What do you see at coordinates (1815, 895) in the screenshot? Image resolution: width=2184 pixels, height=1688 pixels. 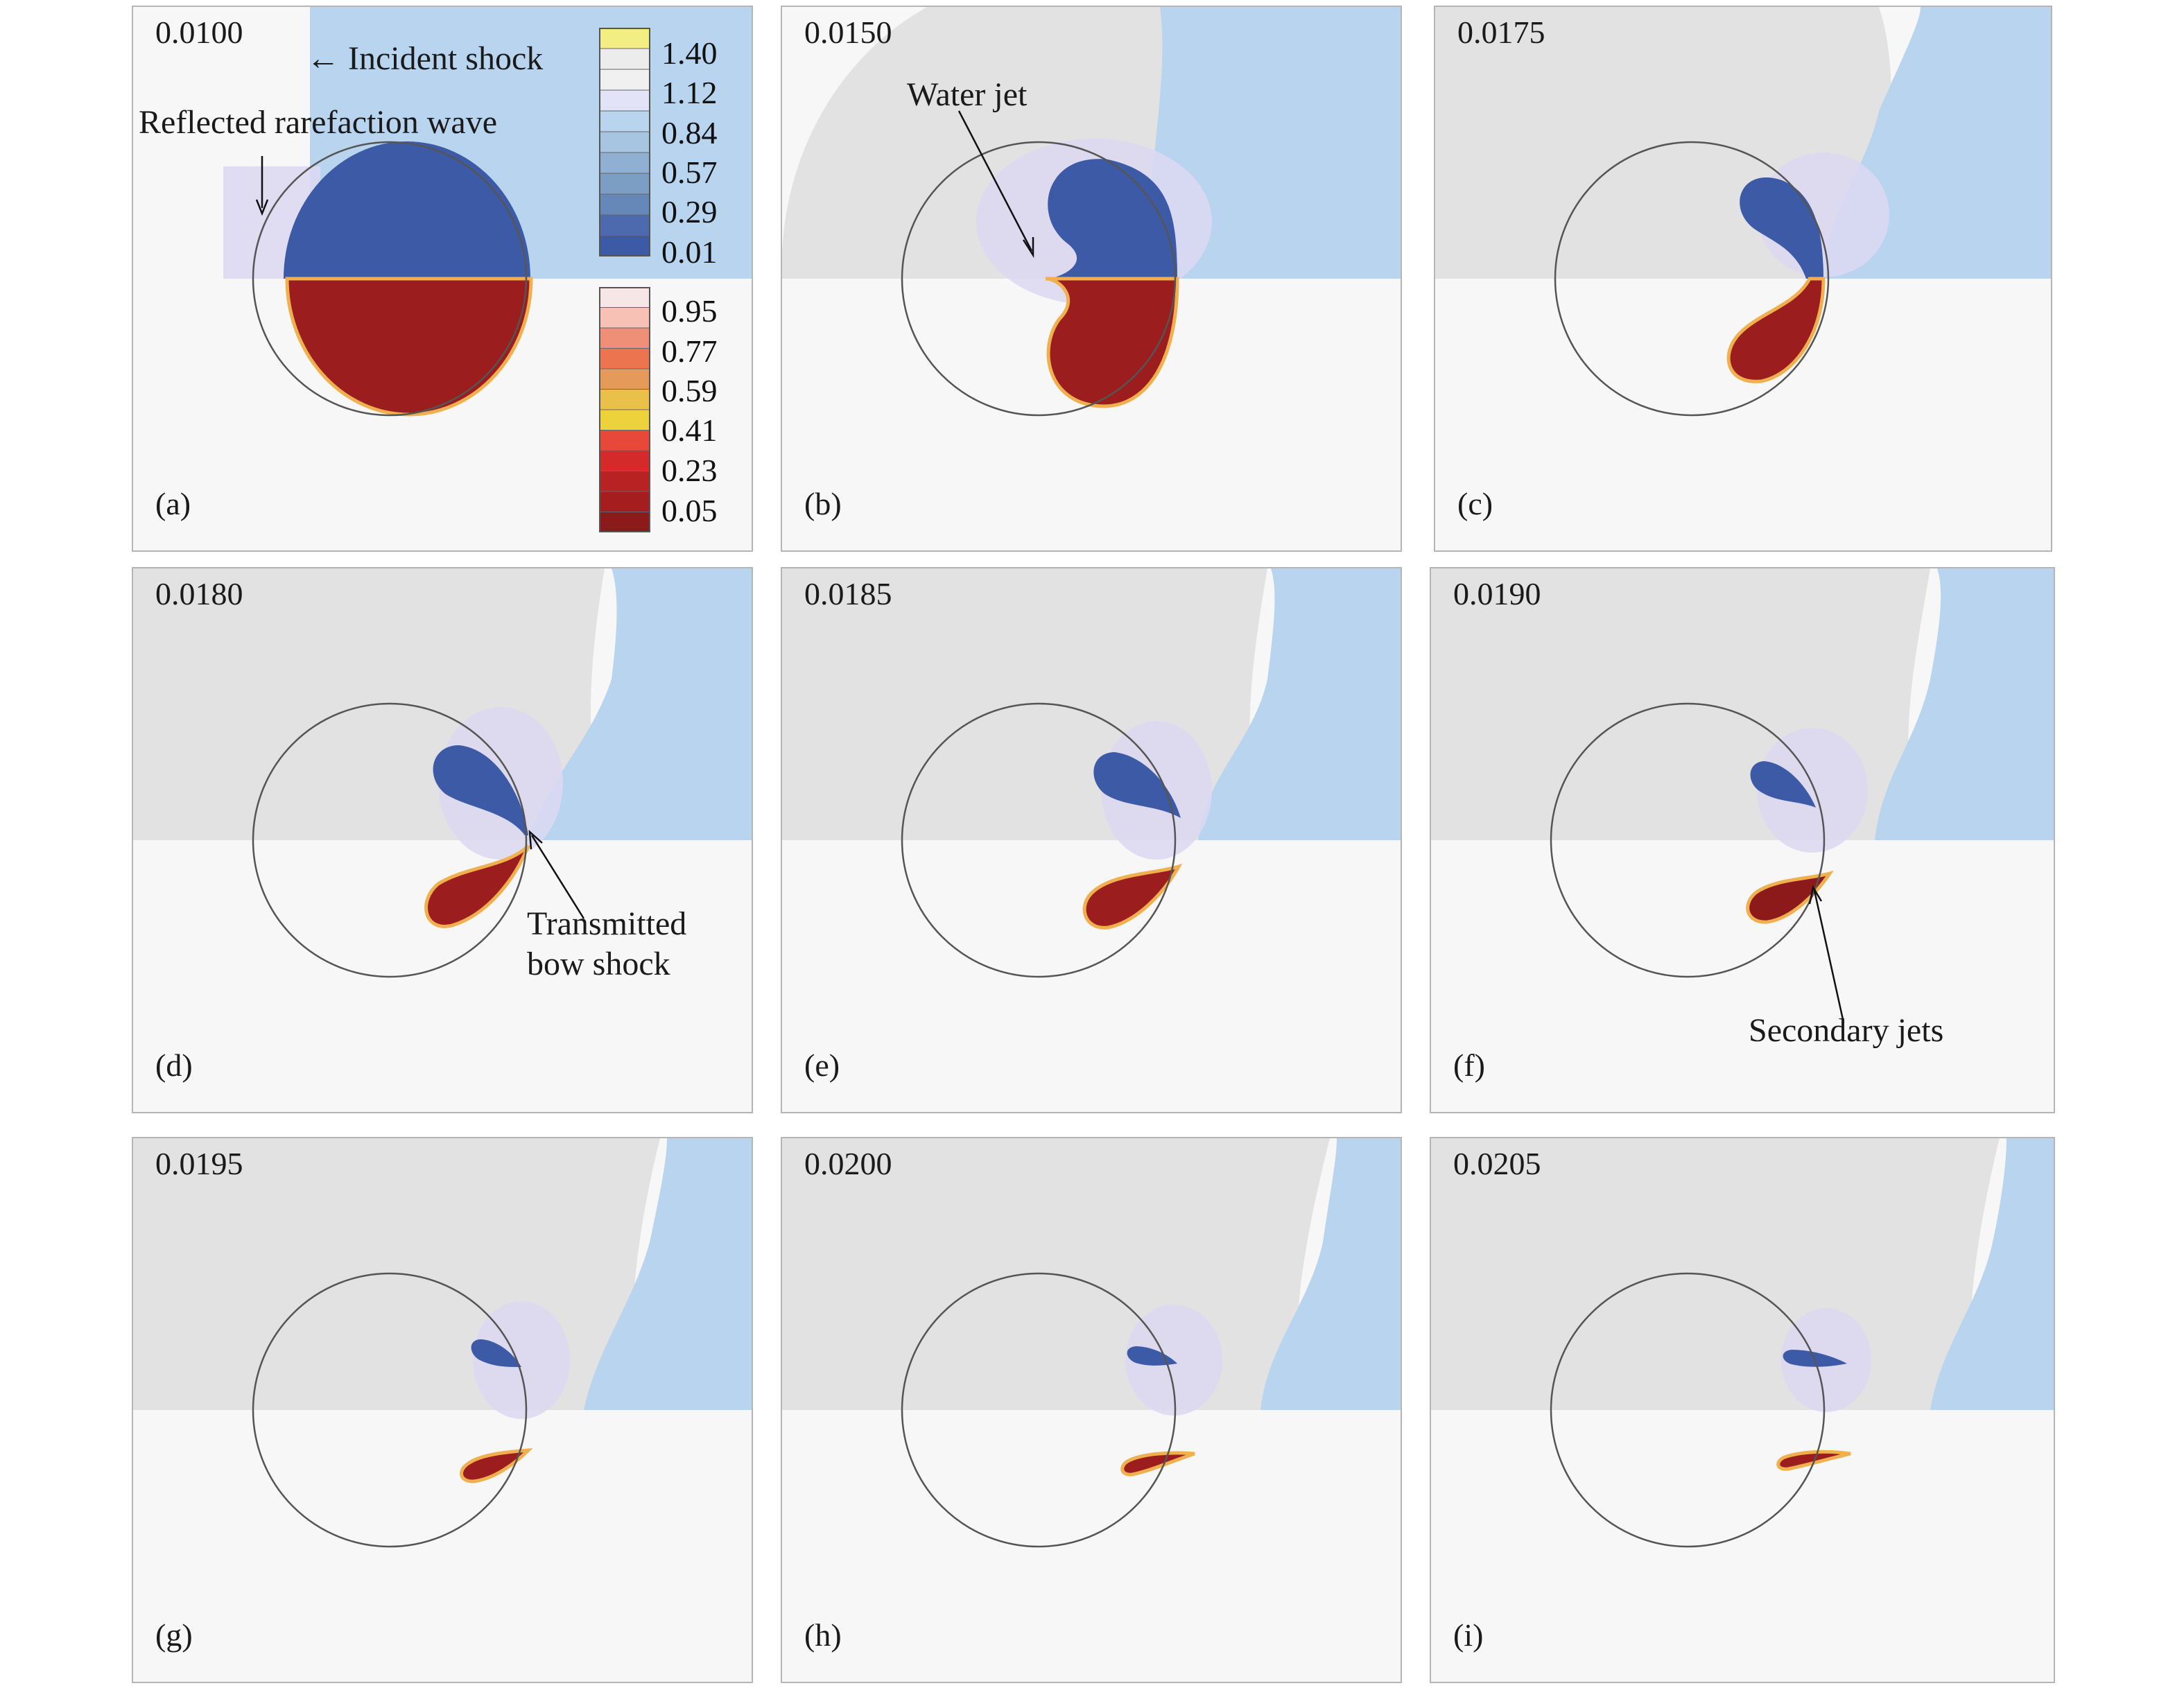 I see `secondary-jets-arrow-head` at bounding box center [1815, 895].